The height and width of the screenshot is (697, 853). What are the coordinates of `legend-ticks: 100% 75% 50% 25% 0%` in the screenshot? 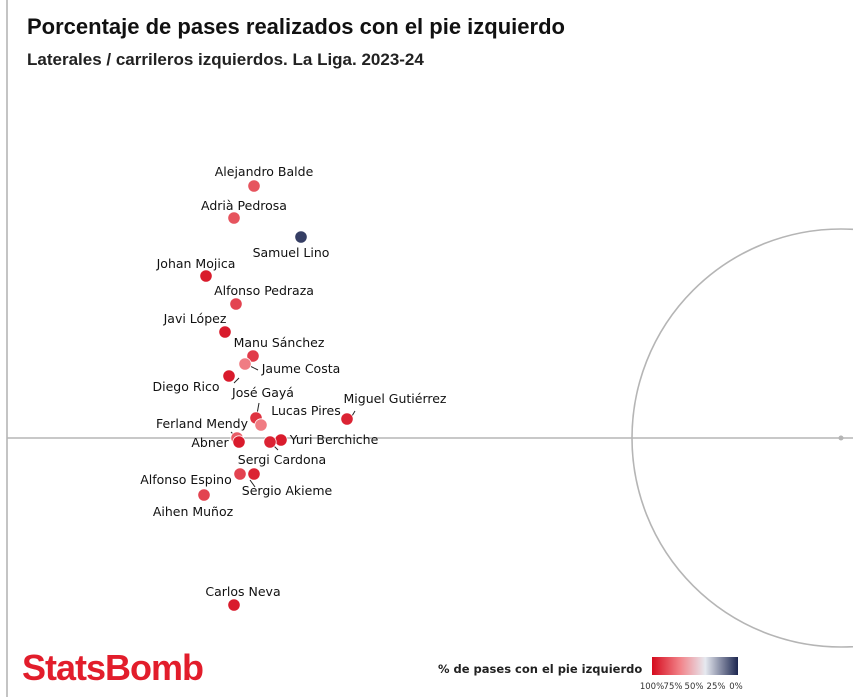 It's located at (691, 687).